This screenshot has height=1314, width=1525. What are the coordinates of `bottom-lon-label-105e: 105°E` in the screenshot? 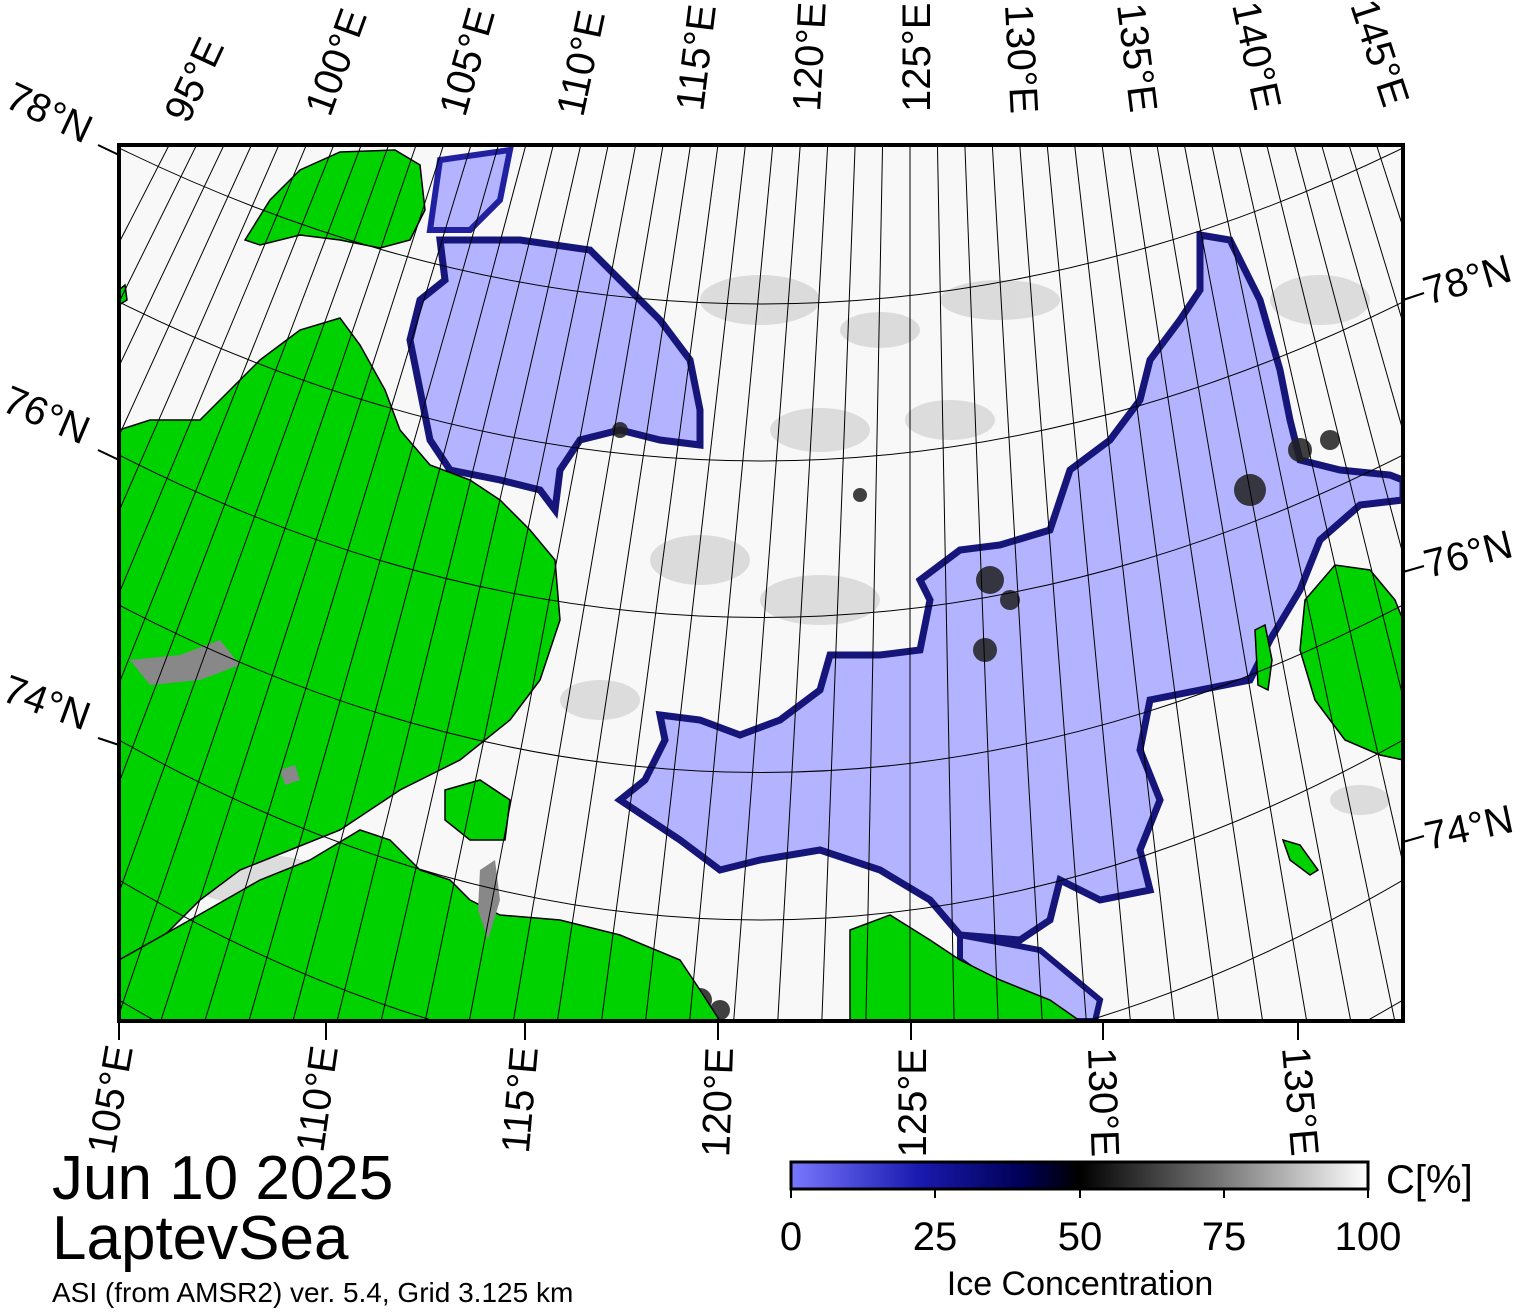 It's located at (111, 1099).